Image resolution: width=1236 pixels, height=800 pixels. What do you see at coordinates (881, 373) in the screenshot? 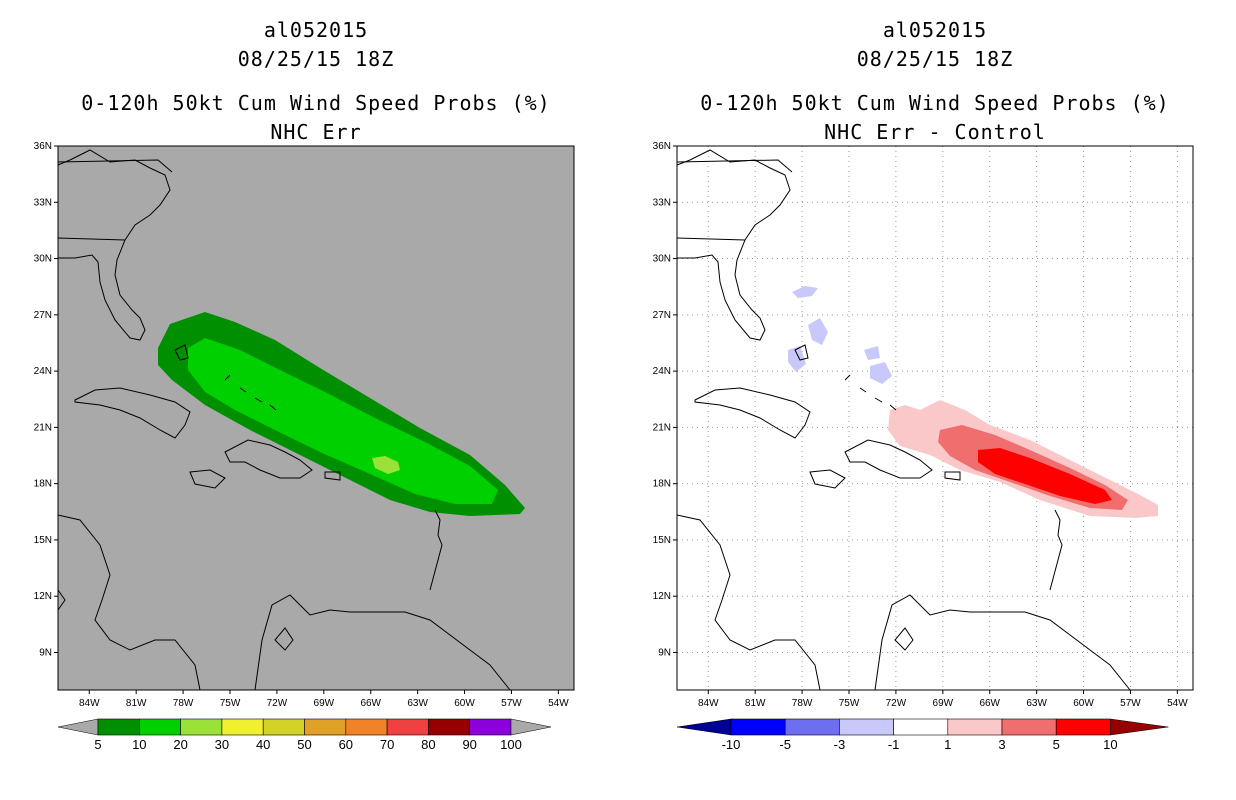
I see `right-contour-neg1e` at bounding box center [881, 373].